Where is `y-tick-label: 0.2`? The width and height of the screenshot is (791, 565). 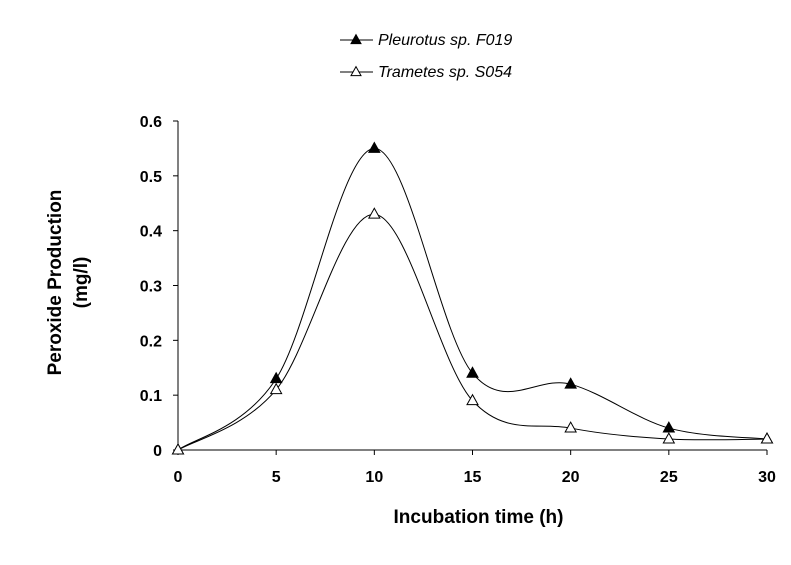
y-tick-label: 0.2 is located at coordinates (151, 341).